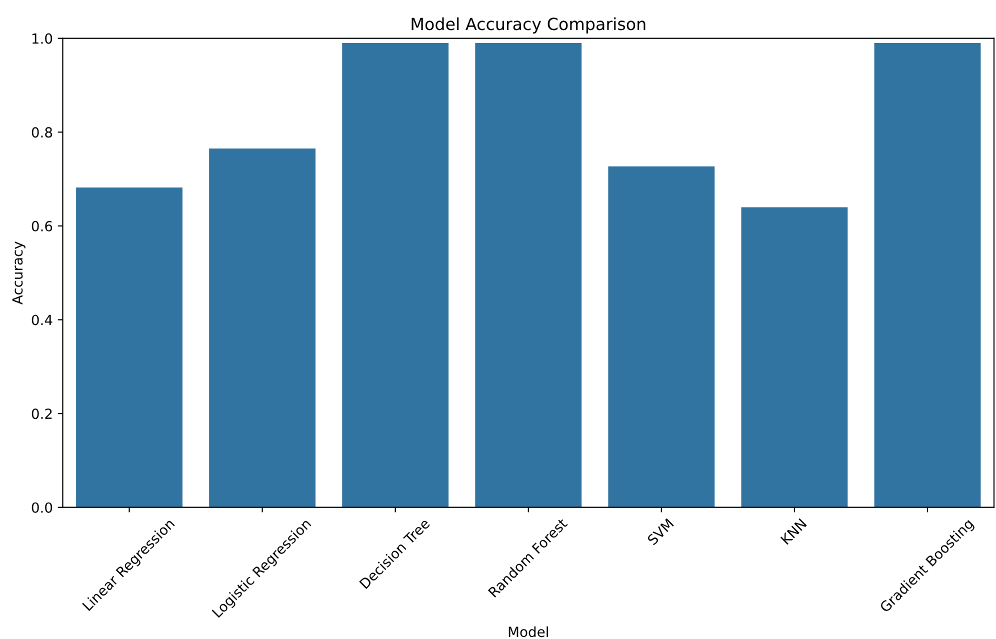 This screenshot has height=639, width=996. I want to click on y-tick-label: 0.6, so click(42, 226).